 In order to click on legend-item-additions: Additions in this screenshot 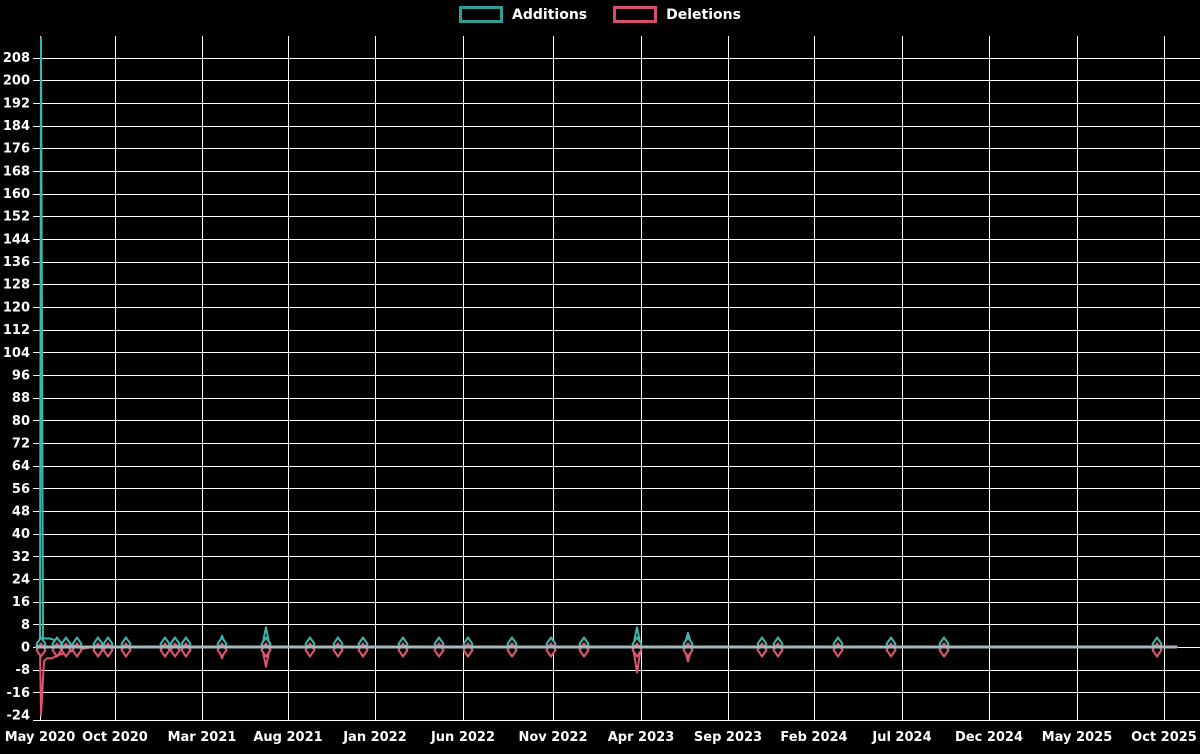, I will do `click(523, 14)`.